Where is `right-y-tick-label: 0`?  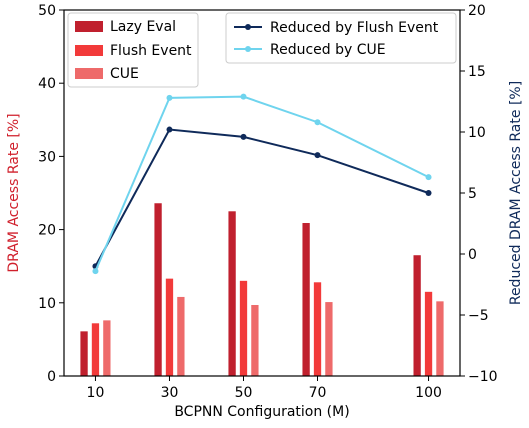 right-y-tick-label: 0 is located at coordinates (472, 255).